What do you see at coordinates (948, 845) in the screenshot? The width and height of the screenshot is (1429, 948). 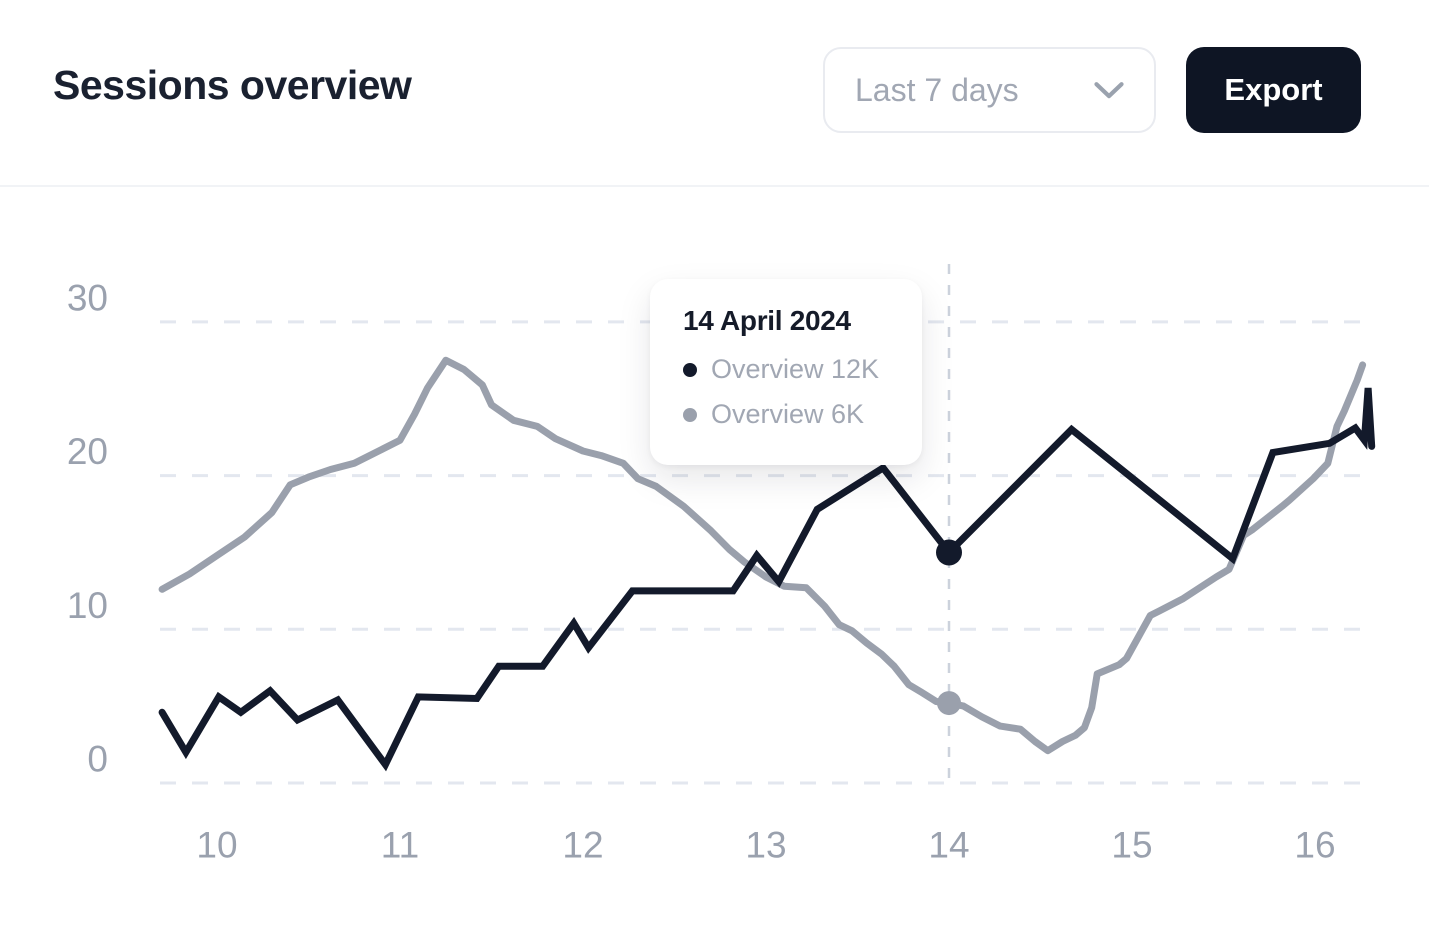 I see `x-axis-tick-label: 14` at bounding box center [948, 845].